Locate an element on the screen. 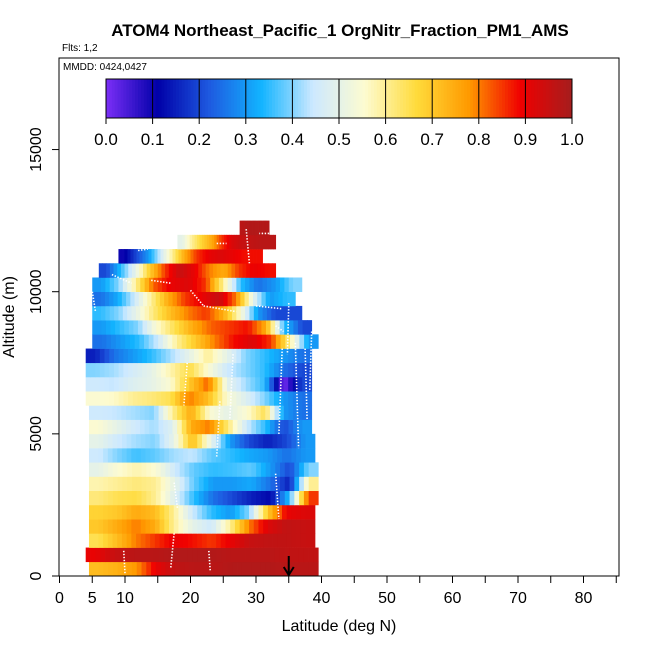  colorbar-tick-label: 0.6 is located at coordinates (386, 139).